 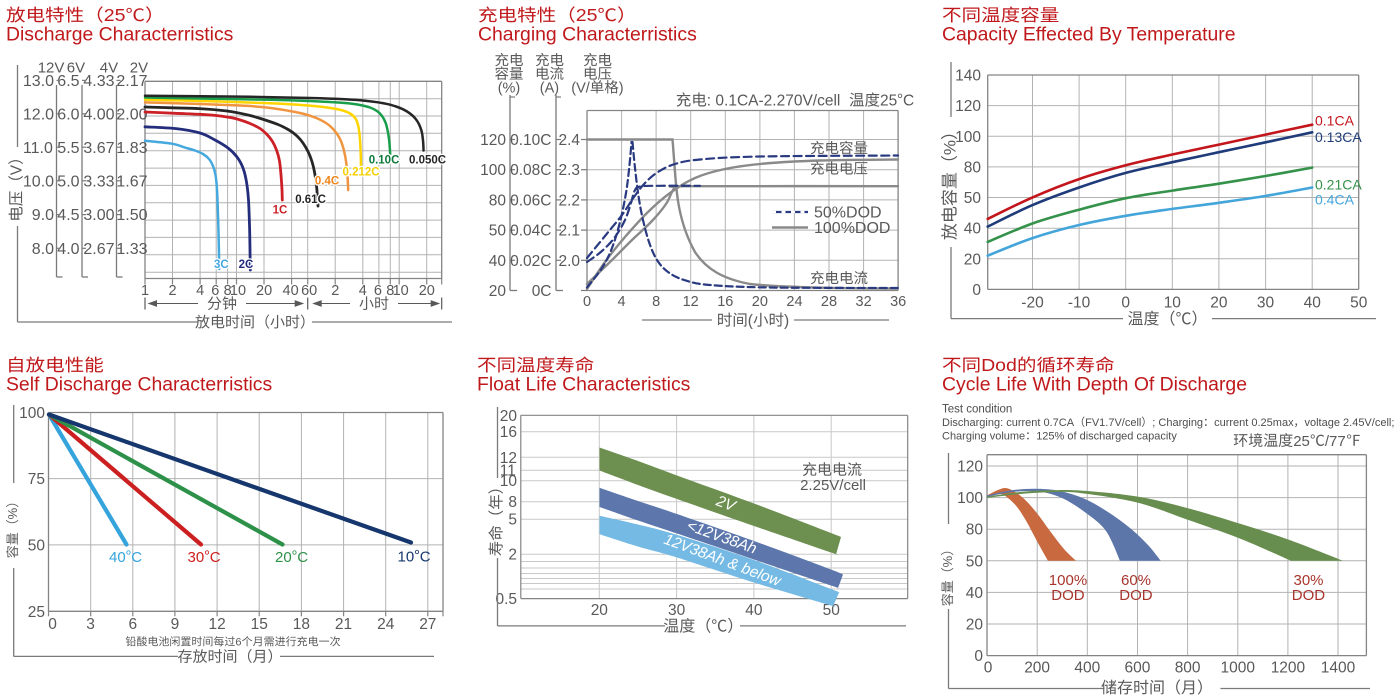 I want to click on svg-text: 0.06C, so click(x=530, y=200).